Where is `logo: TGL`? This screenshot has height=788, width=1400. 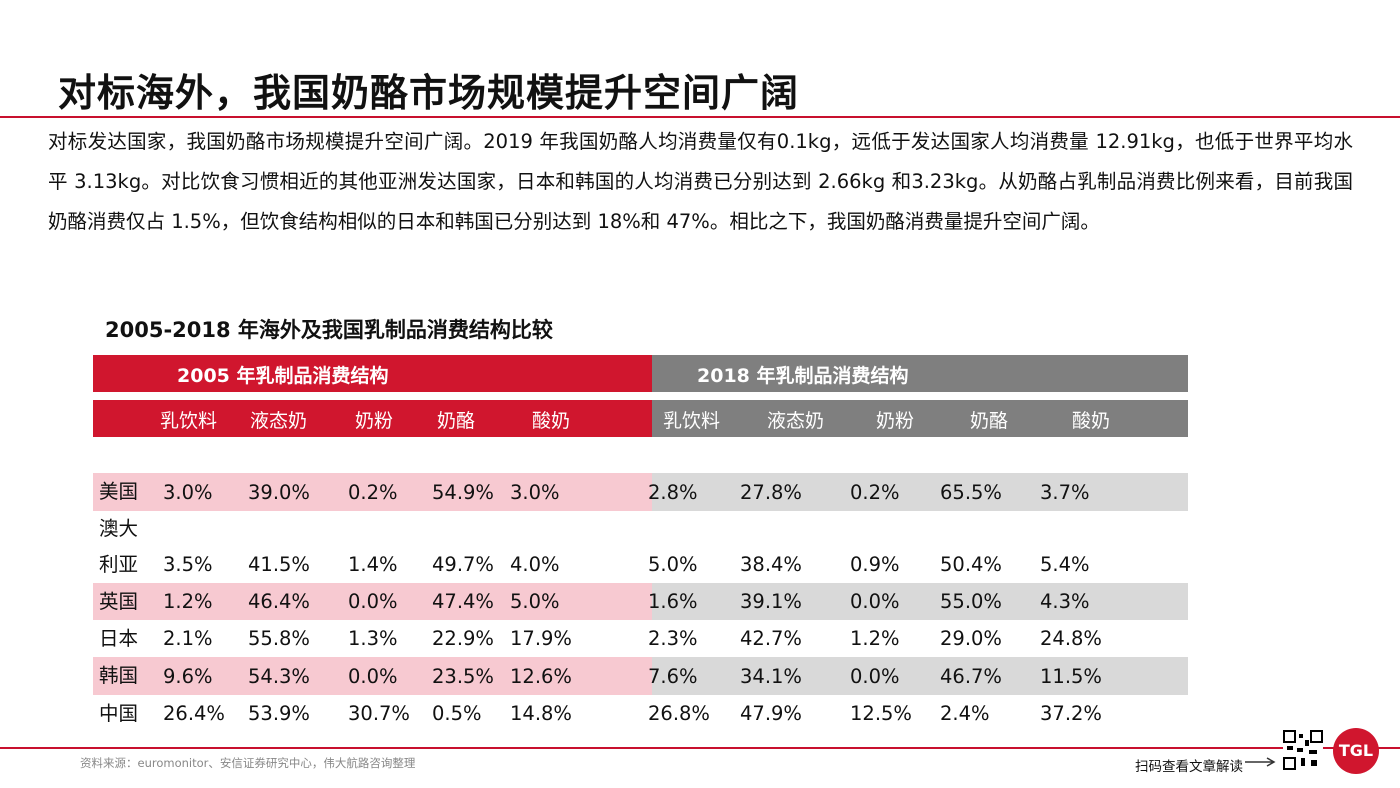 logo: TGL is located at coordinates (1356, 751).